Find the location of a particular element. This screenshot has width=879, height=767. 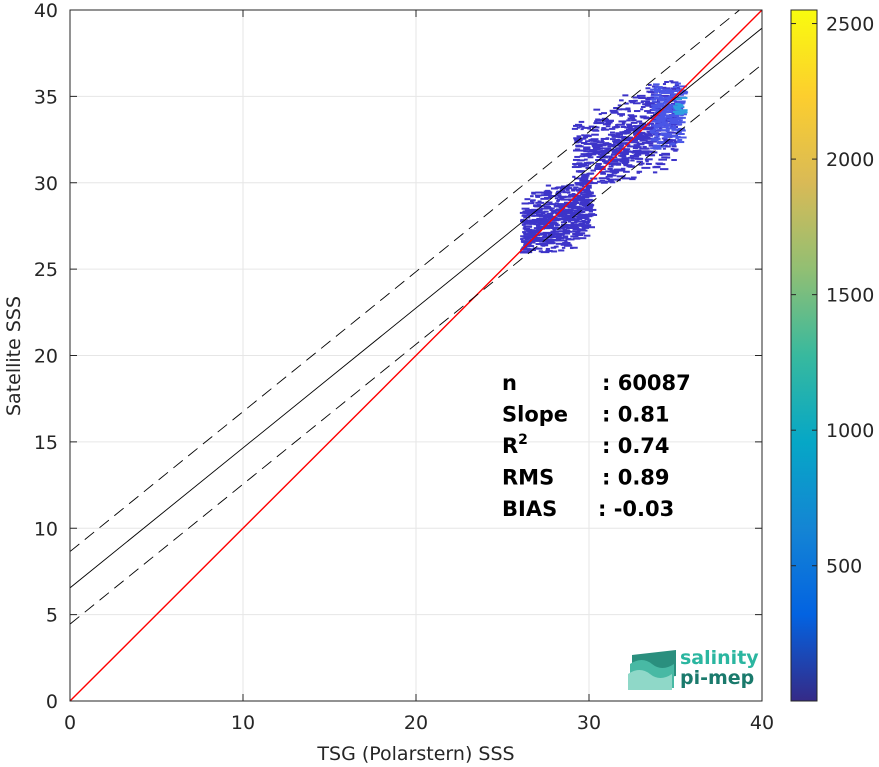

colorbar-tick-label: 1500 is located at coordinates (850, 296).